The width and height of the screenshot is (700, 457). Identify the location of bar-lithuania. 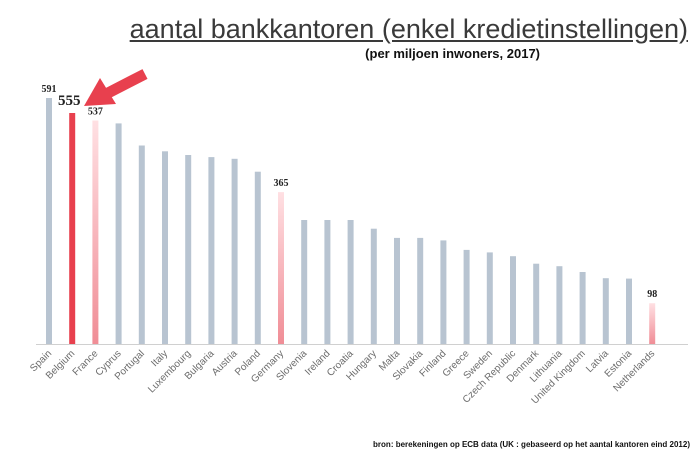
(559, 305).